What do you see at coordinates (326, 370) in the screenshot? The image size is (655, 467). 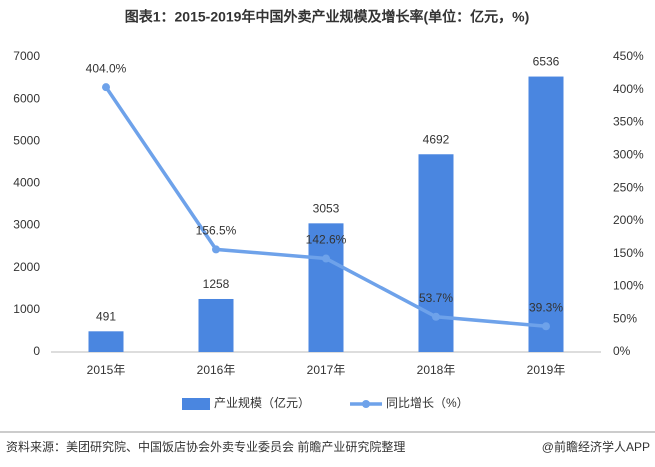 I see `x-tick-label: 2017年` at bounding box center [326, 370].